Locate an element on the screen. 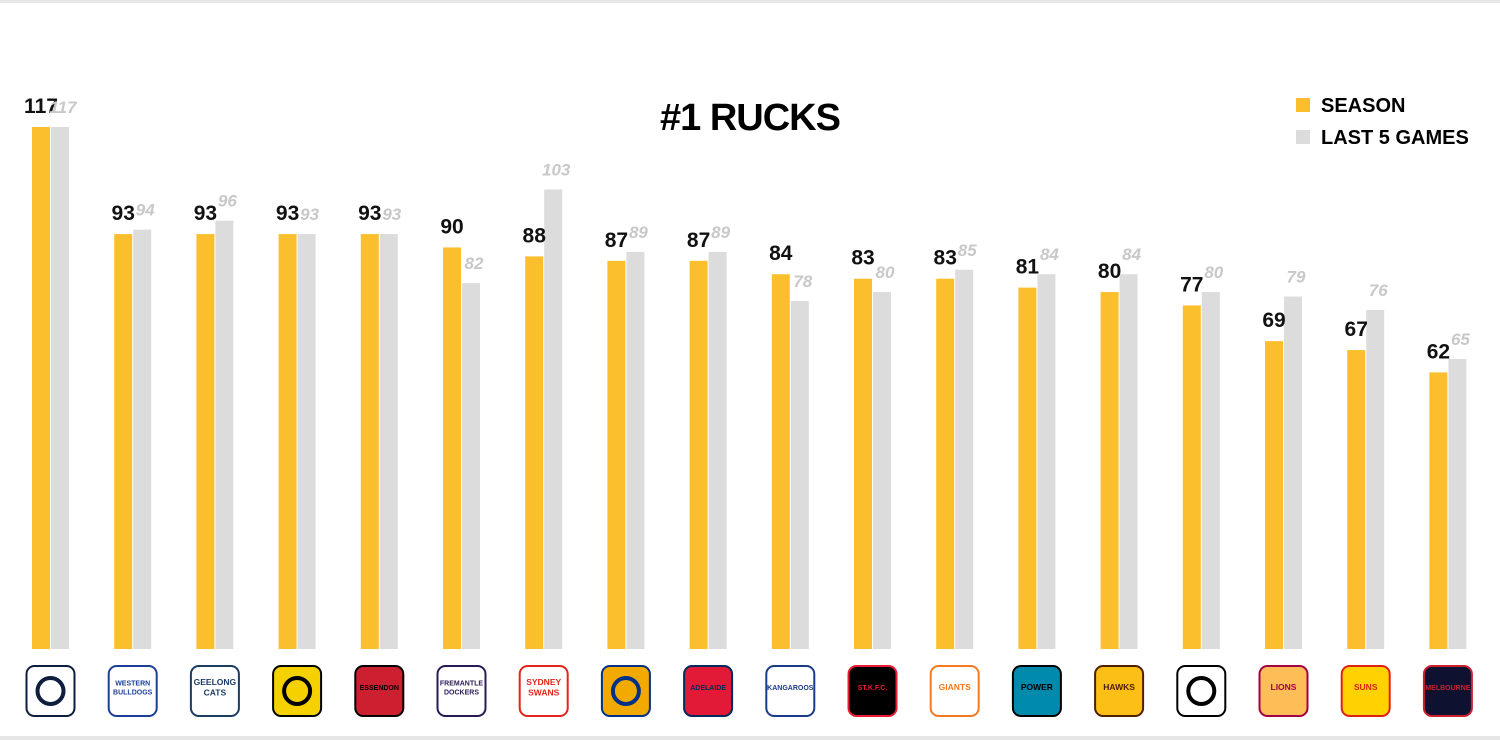 This screenshot has height=740, width=1500. legend-swatch-last-5-games is located at coordinates (1303, 137).